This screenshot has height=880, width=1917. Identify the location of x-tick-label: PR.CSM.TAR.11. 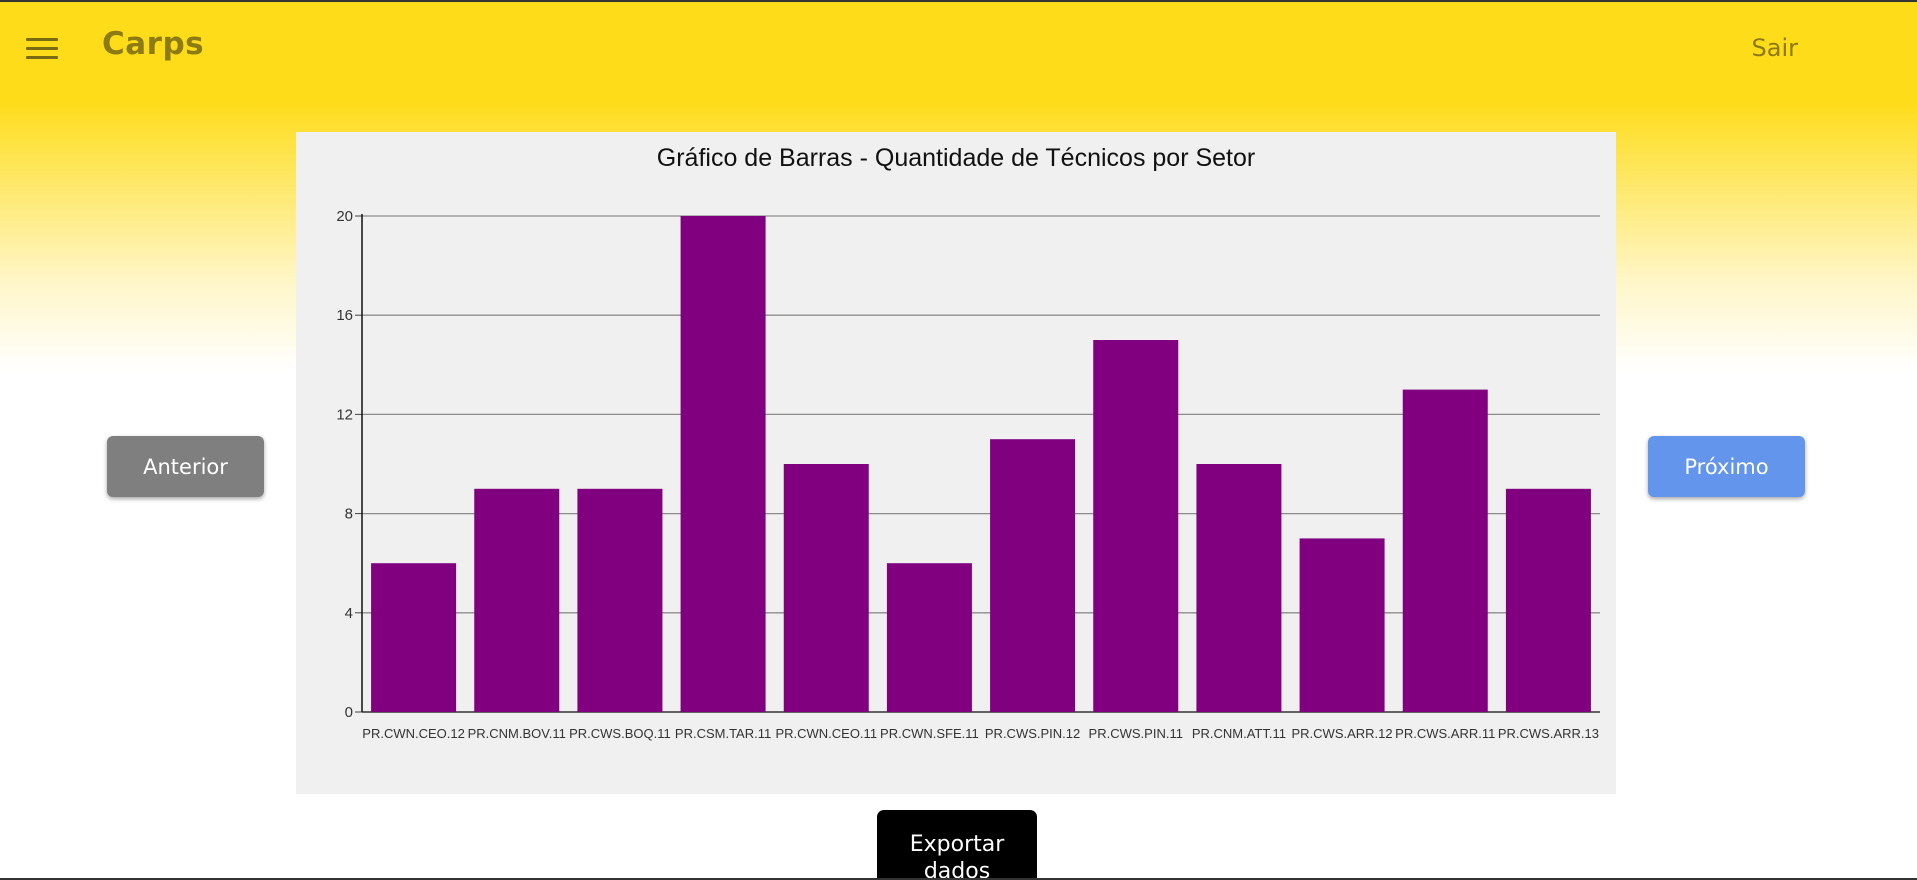
(723, 733).